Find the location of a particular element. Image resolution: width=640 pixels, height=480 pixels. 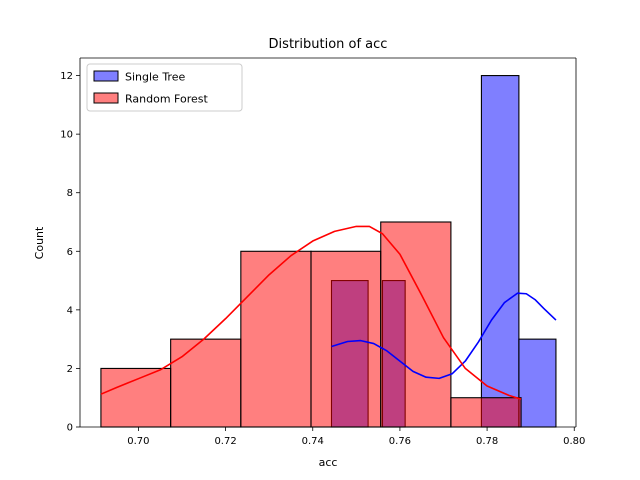

y-tick-label: 8 is located at coordinates (70, 193).